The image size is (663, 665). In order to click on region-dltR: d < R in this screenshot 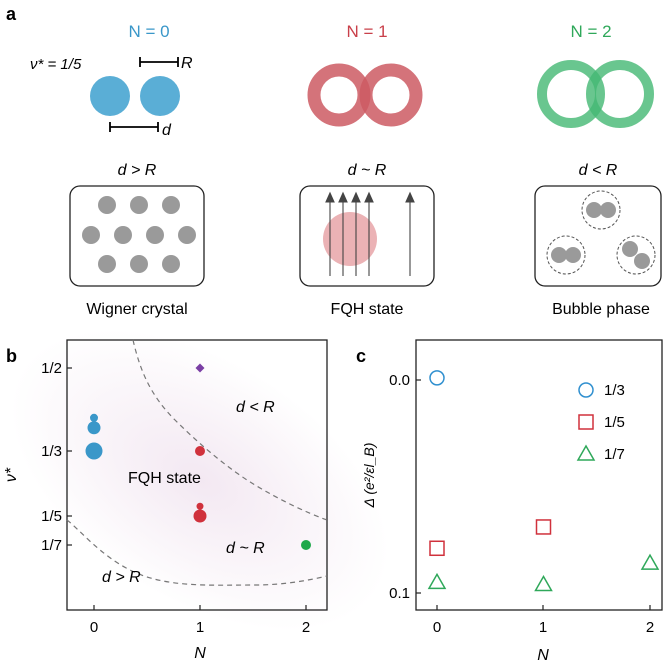, I will do `click(255, 407)`.